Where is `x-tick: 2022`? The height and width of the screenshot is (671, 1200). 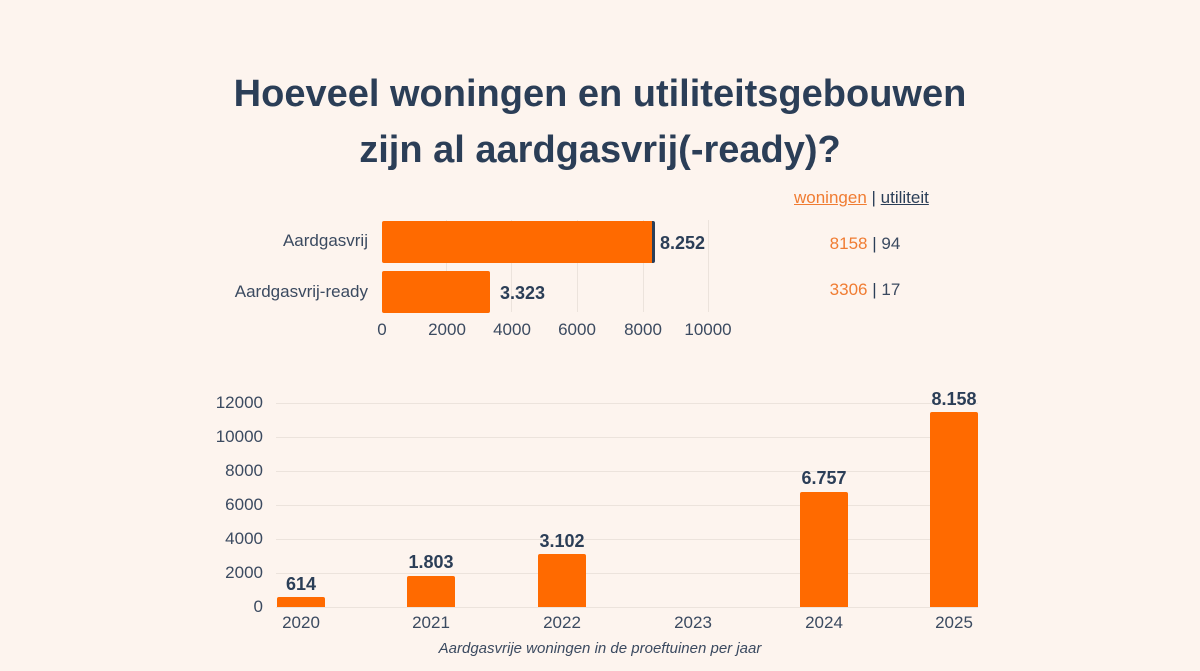 x-tick: 2022 is located at coordinates (562, 622).